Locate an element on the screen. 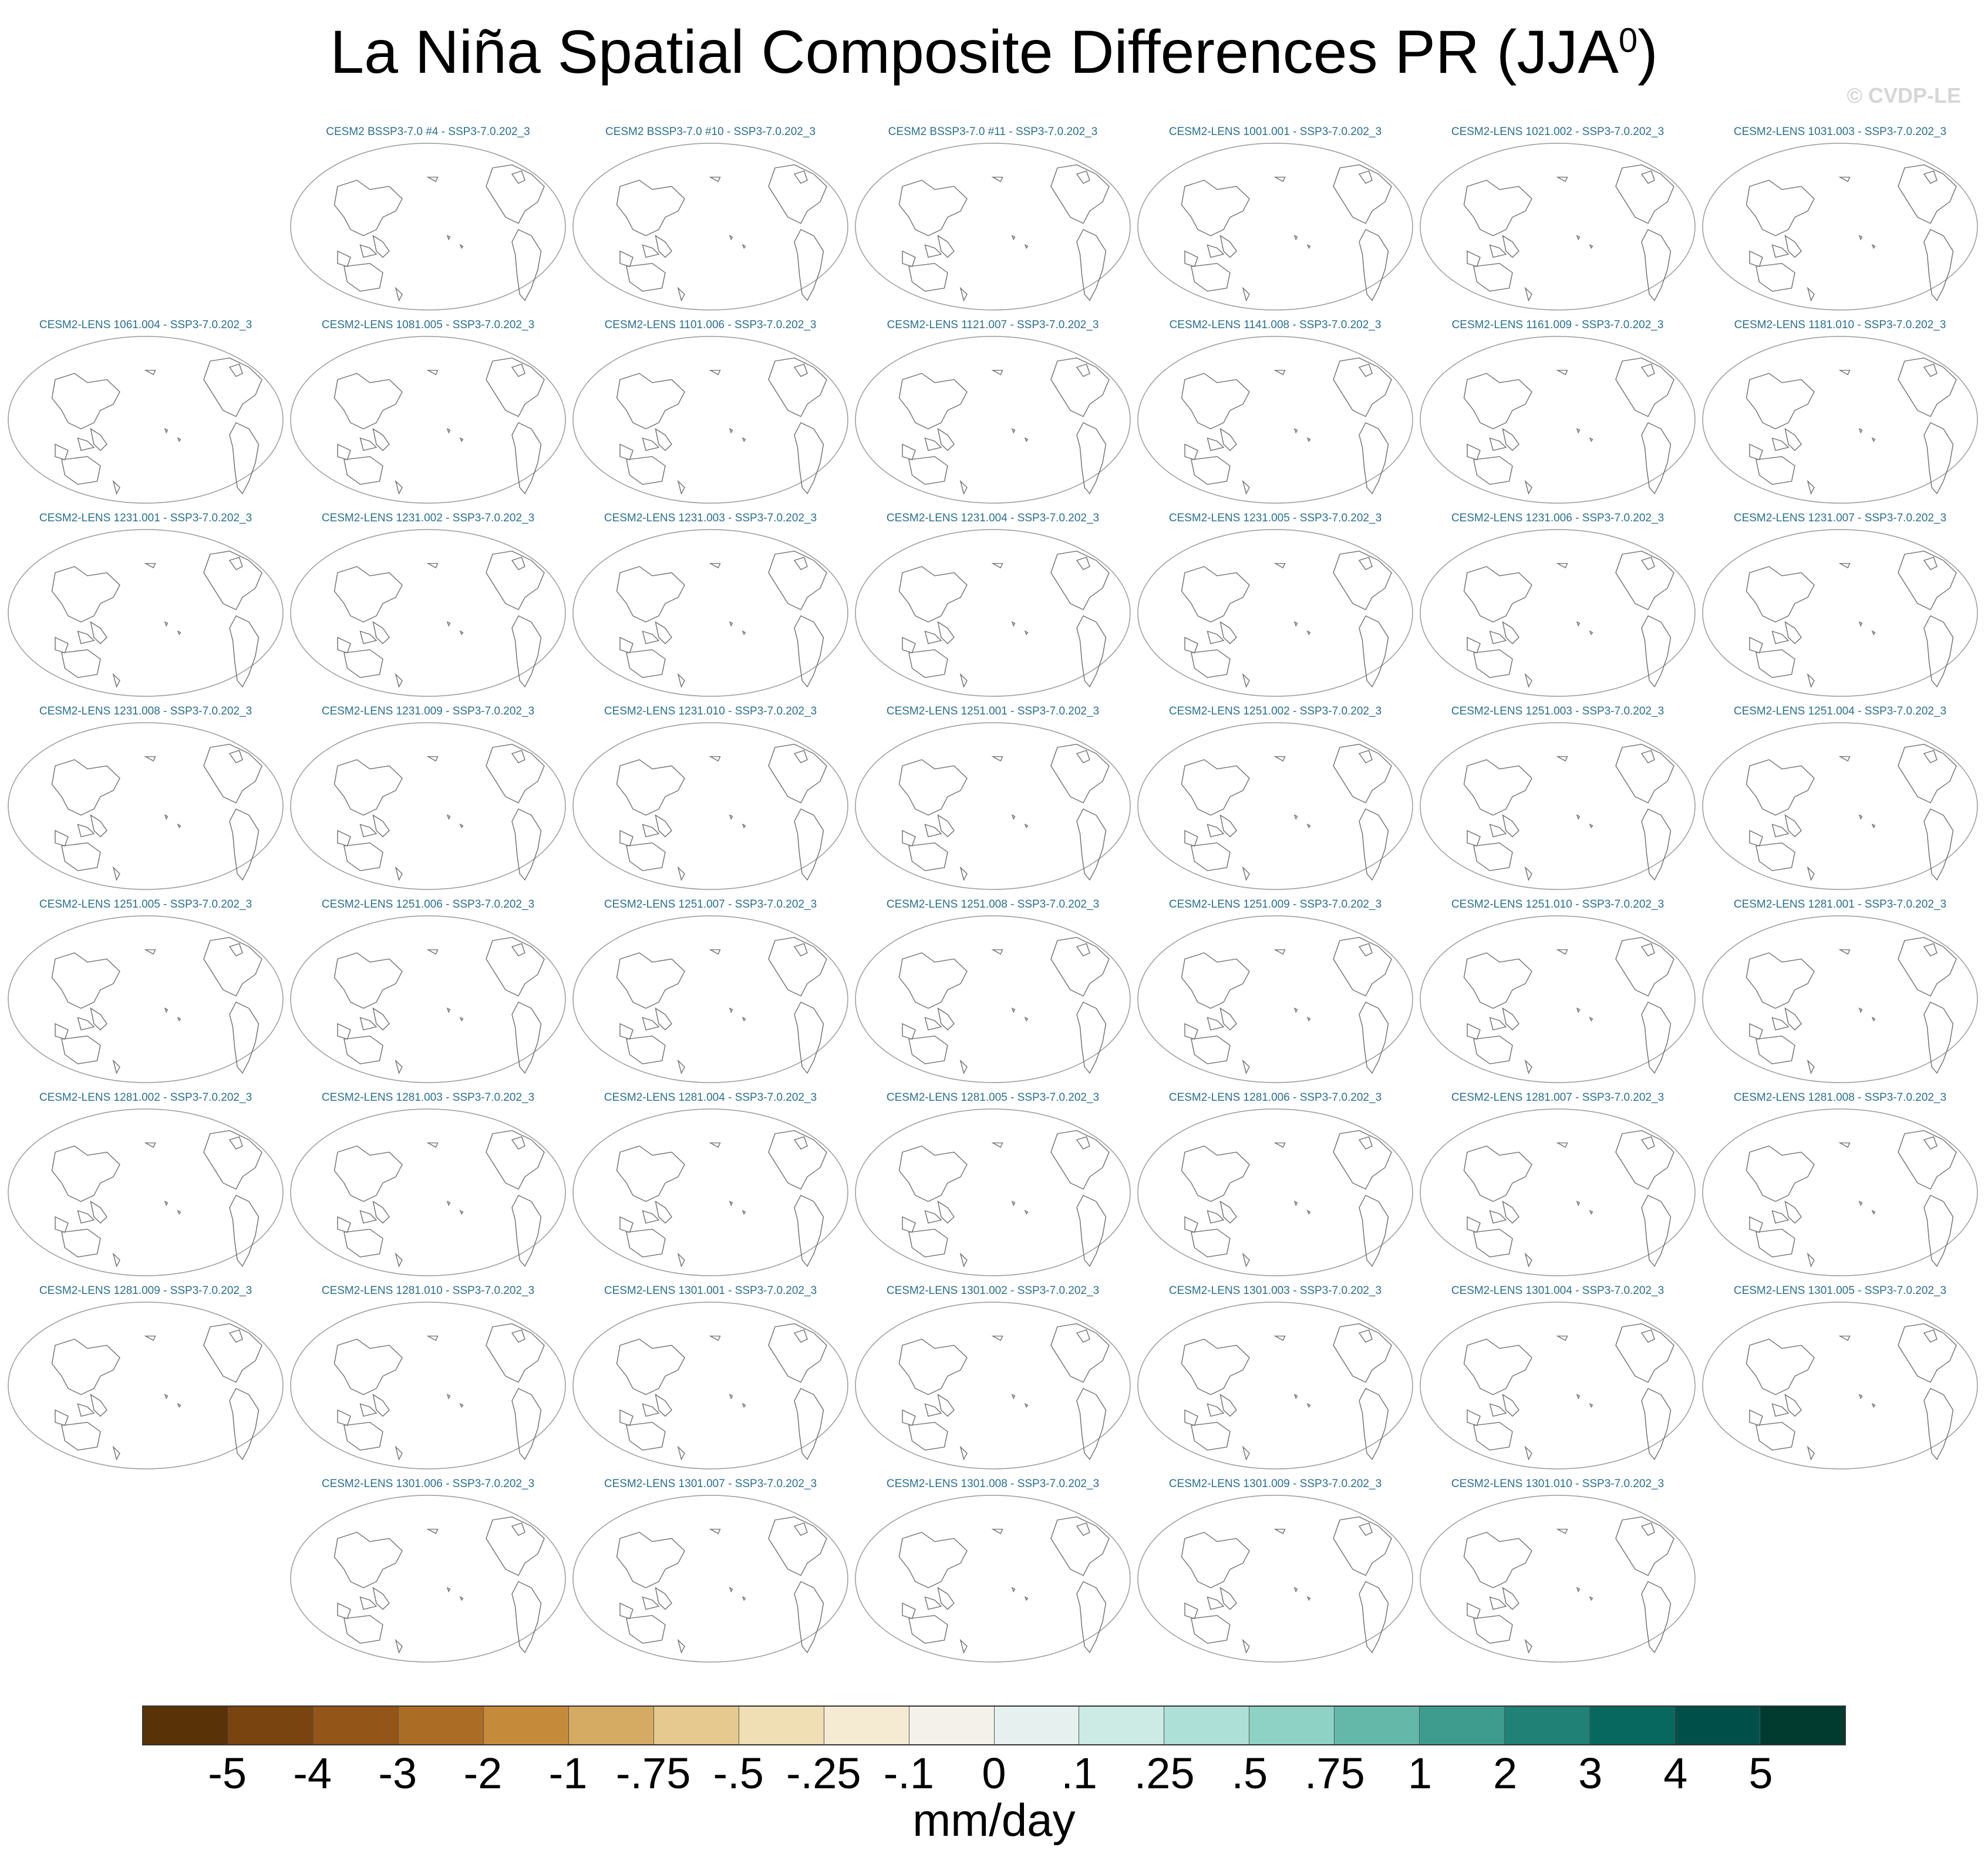 The image size is (1988, 1864). panel-title: CESM2-LENS 1251.005 - SSP3-7.0.202_3 is located at coordinates (146, 905).